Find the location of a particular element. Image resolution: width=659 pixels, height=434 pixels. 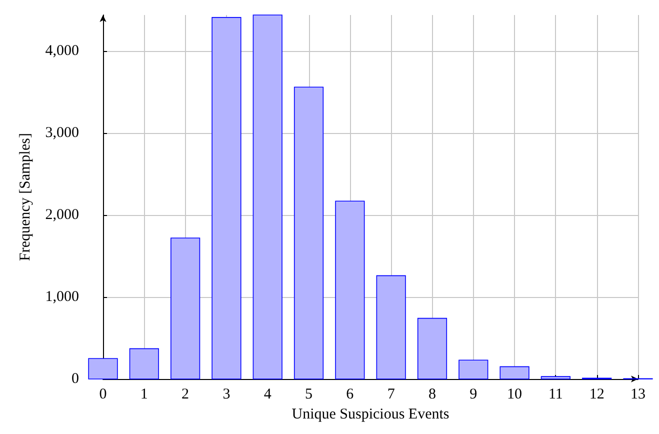

y-tick-label: 3,000 is located at coordinates (62, 133).